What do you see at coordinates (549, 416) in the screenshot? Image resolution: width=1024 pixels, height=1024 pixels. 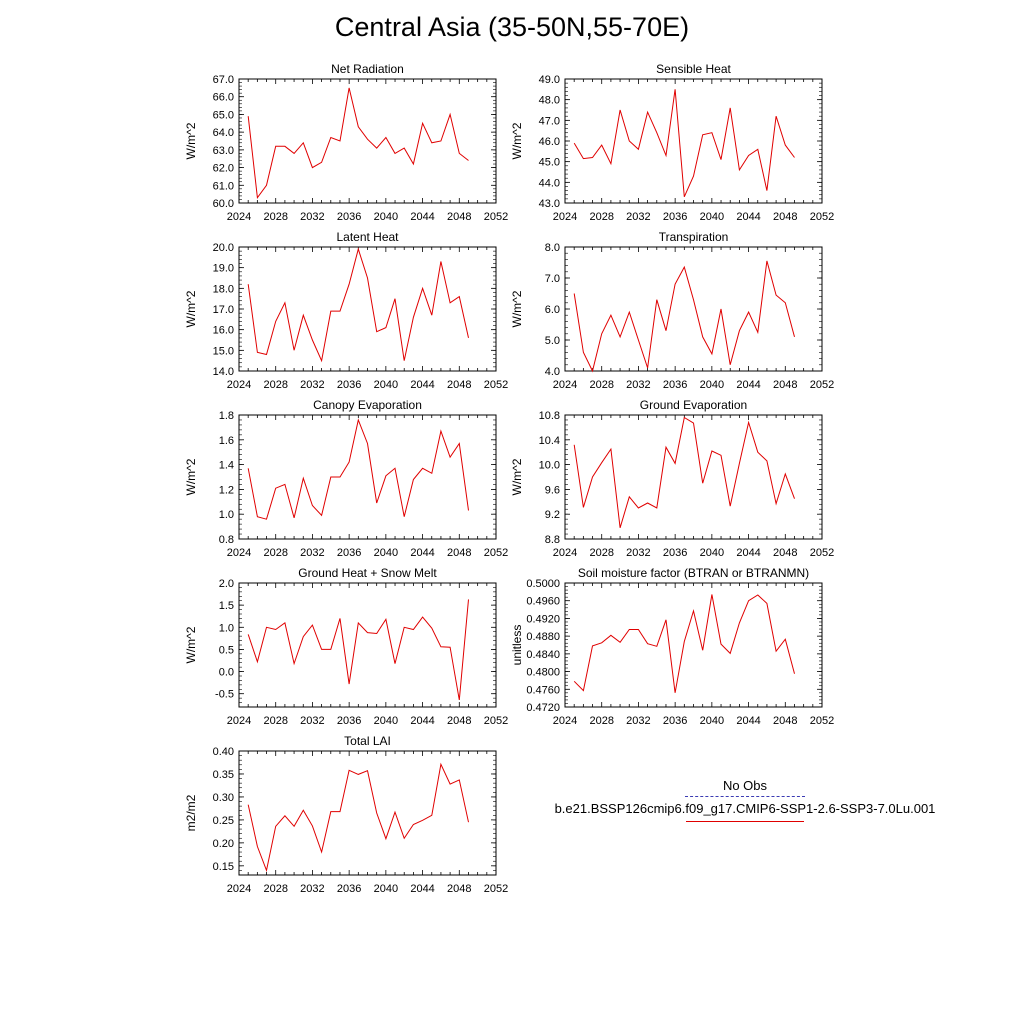 I see `y-tick-label: 10.8` at bounding box center [549, 416].